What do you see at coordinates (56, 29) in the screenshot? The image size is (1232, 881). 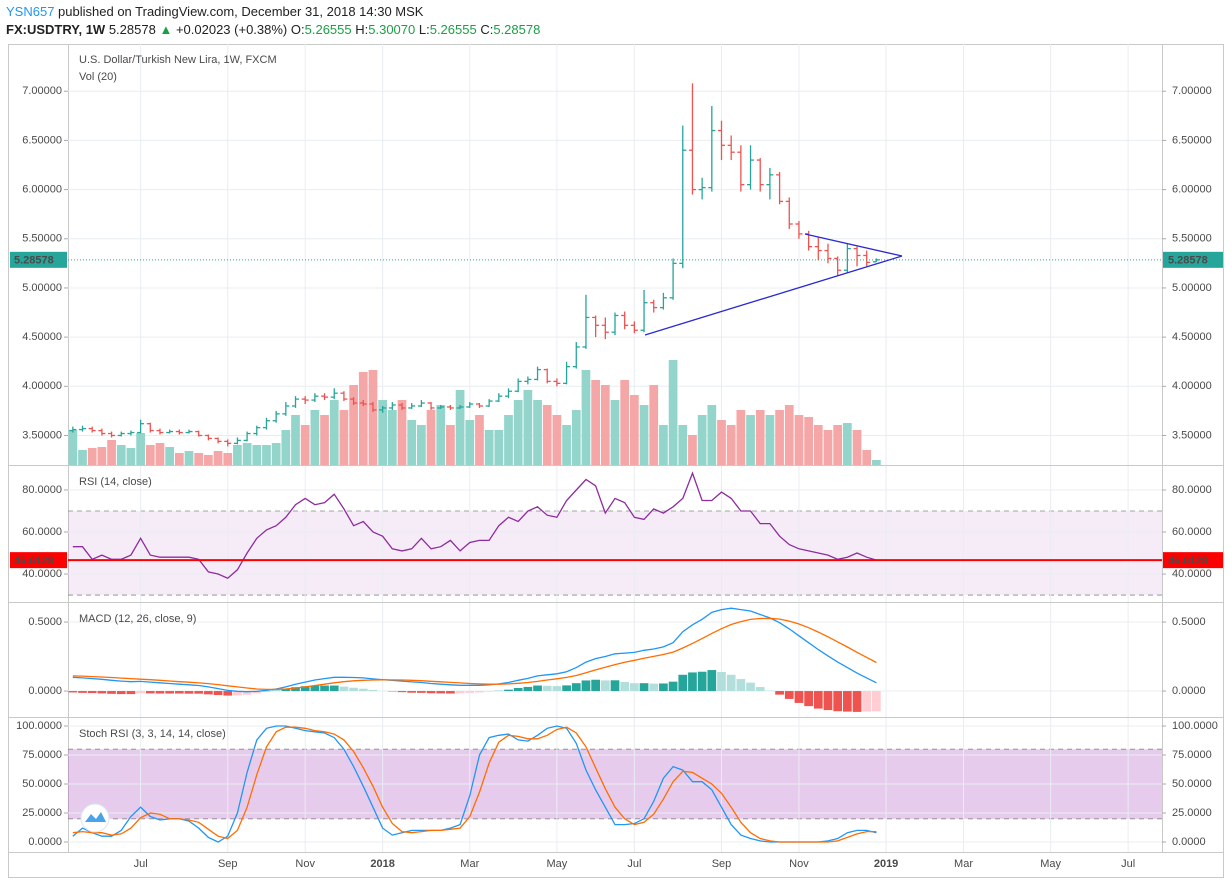 I see `symbol: FX:USDTRY, 1W` at bounding box center [56, 29].